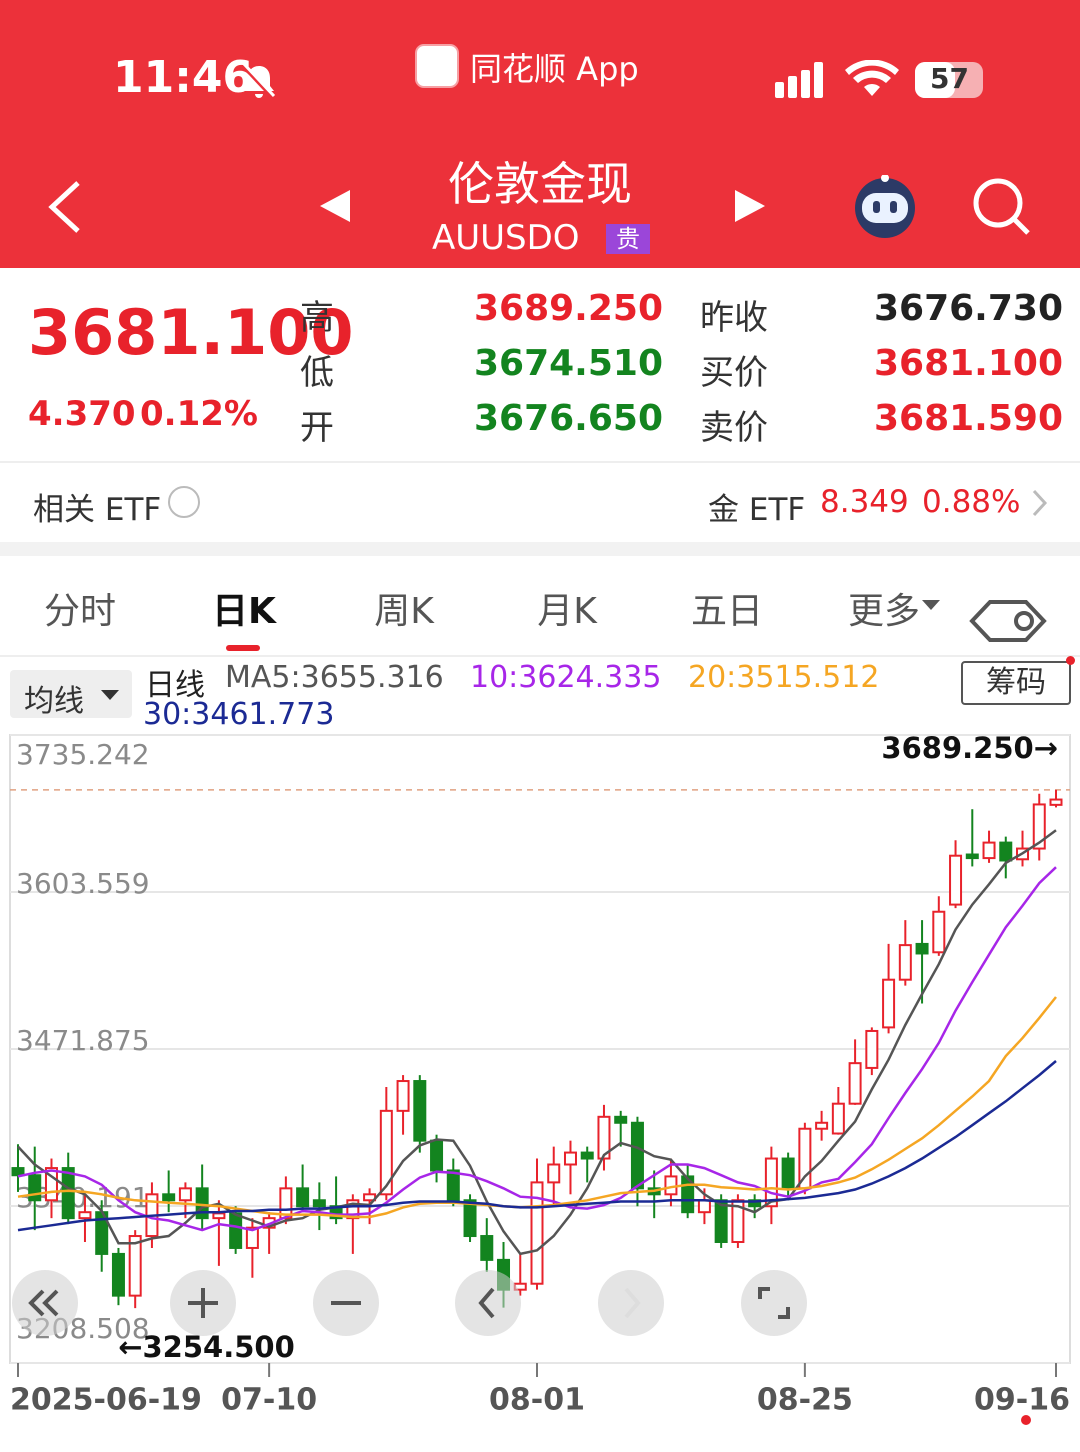 This screenshot has width=1080, height=1452. Describe the element at coordinates (1040, 503) in the screenshot. I see `chevron` at that location.